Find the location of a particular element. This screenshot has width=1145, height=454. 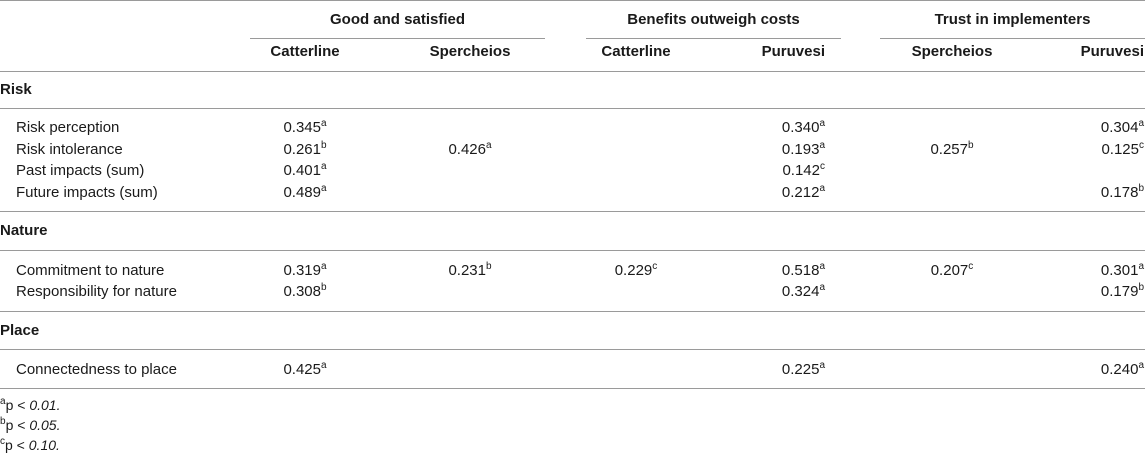

table-cell: 0.142c is located at coordinates (777, 171).